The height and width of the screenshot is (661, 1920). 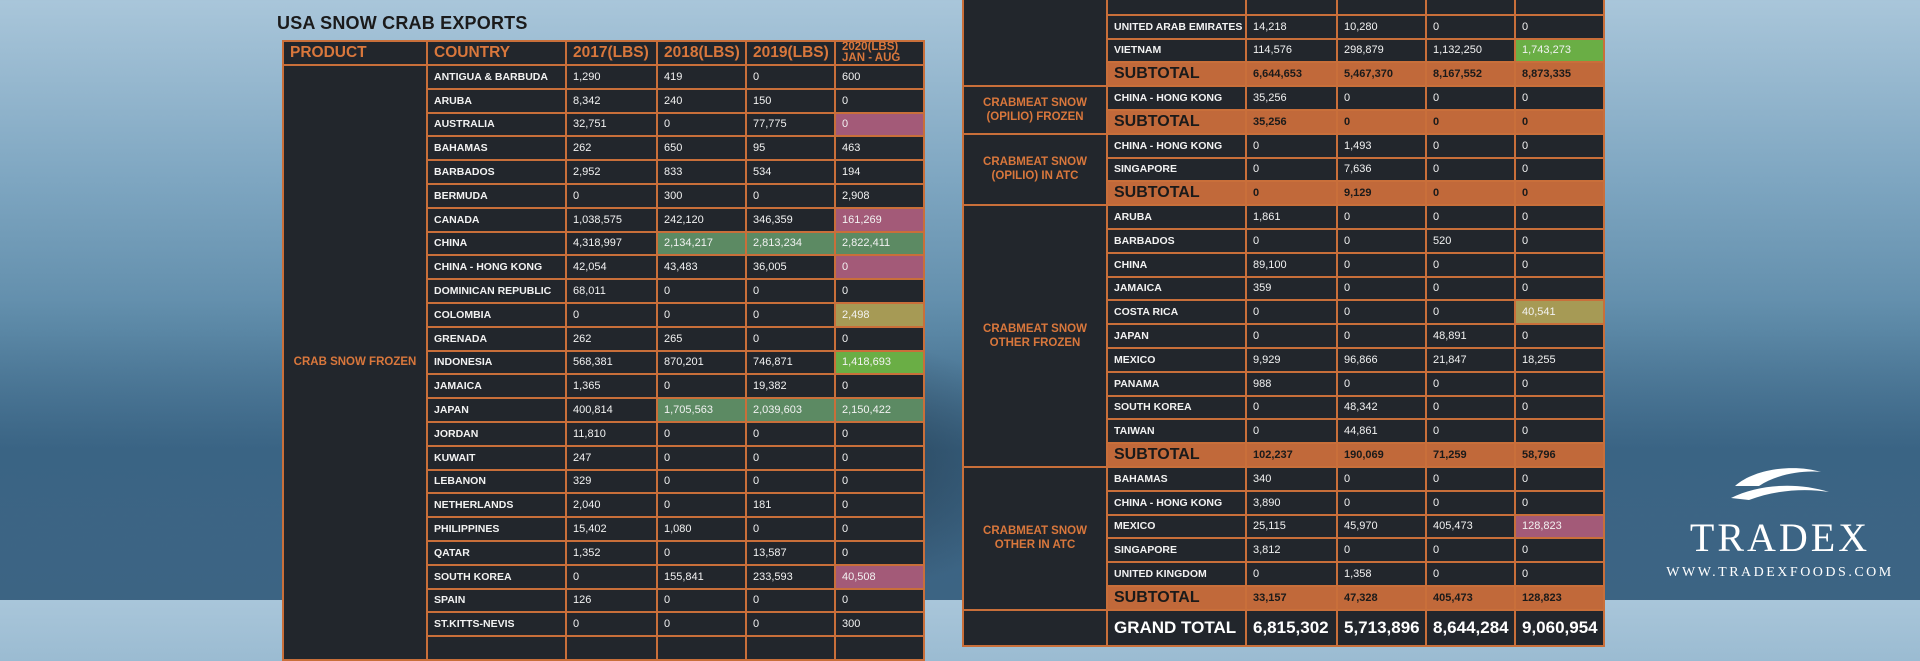 I want to click on table-row: CANADA 1,038,575 242,120 346,359 161,269, so click(x=604, y=219).